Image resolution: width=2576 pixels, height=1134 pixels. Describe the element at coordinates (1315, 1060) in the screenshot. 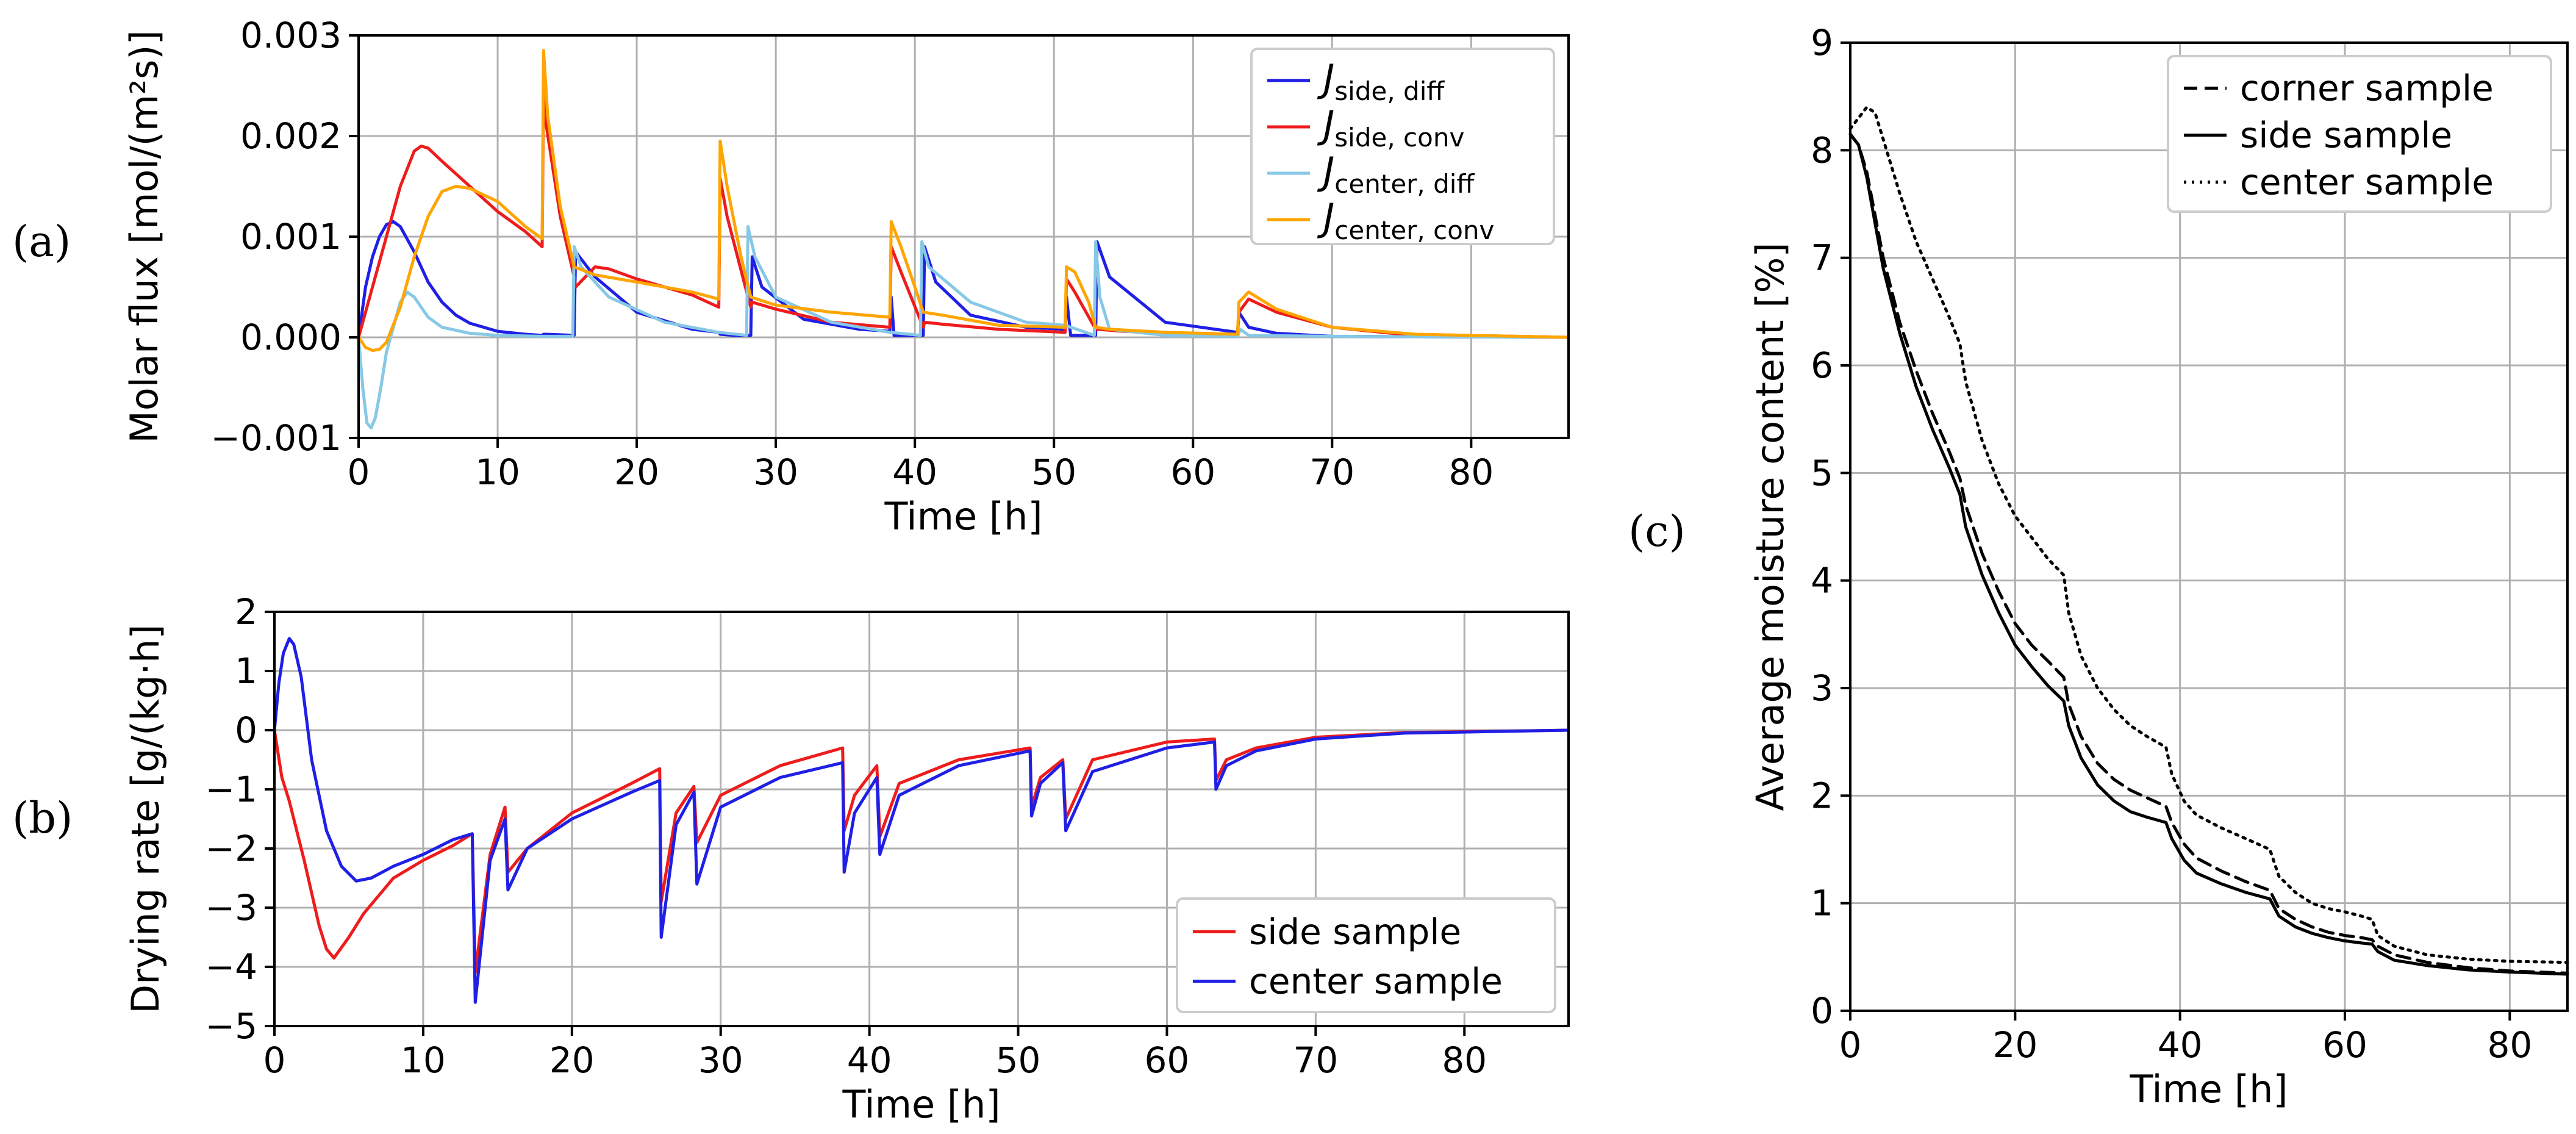

I see `chart-b-xtick-label: 70` at that location.